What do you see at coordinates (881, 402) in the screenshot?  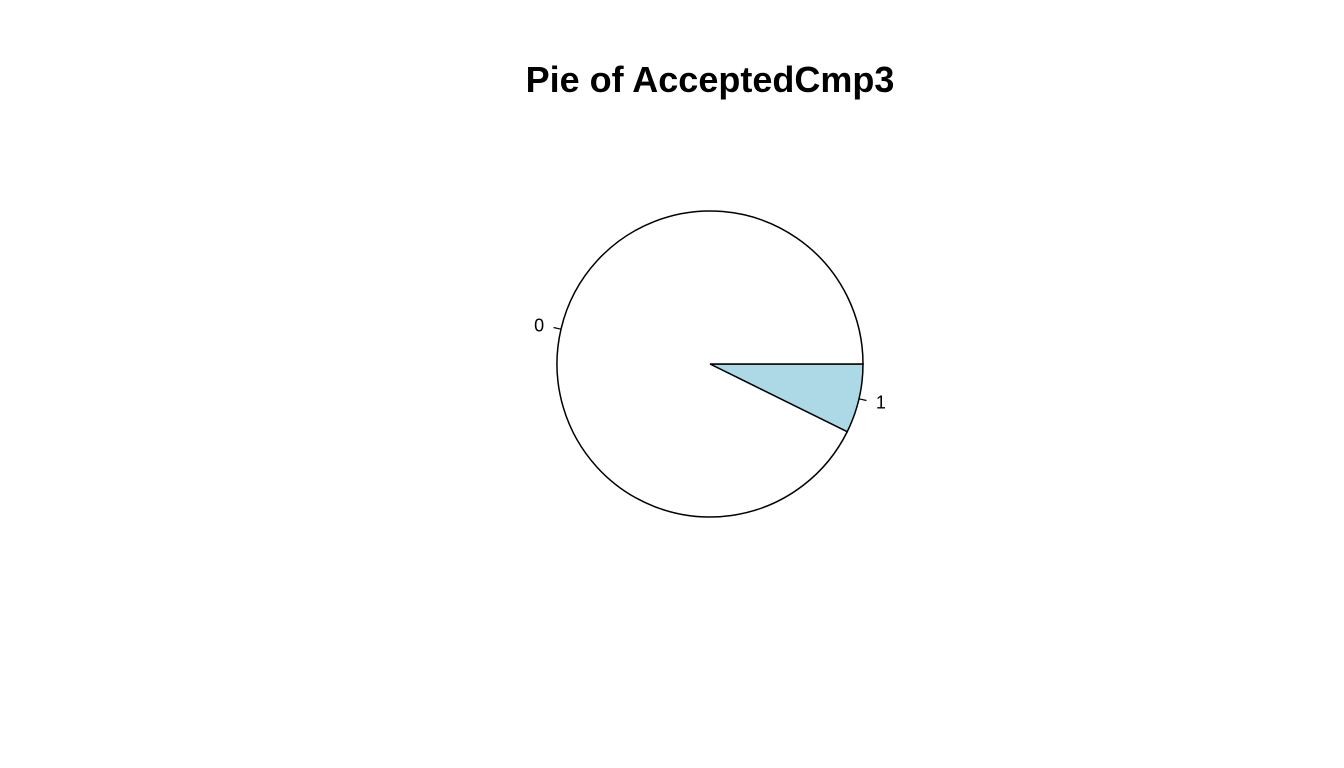 I see `pie-label-1: 1` at bounding box center [881, 402].